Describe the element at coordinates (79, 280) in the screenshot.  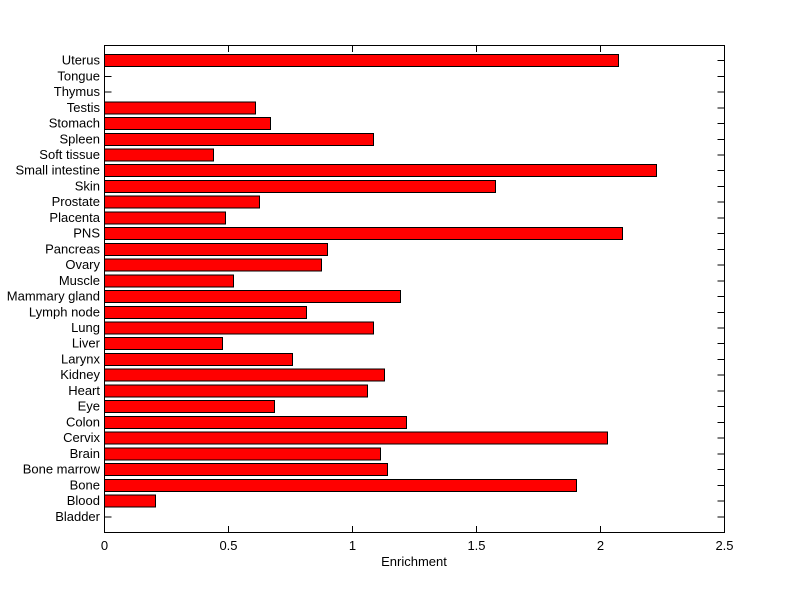
I see `svg-text: Muscle` at that location.